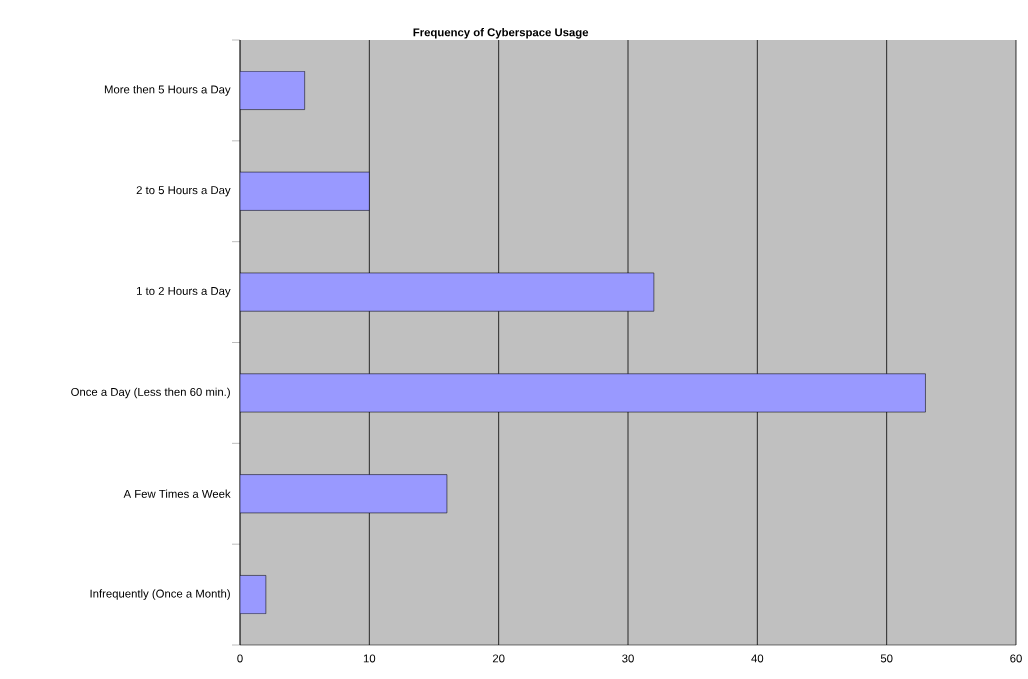 This screenshot has width=1028, height=679. What do you see at coordinates (167, 90) in the screenshot?
I see `y-tick-label: More then 5 Hours a Day` at bounding box center [167, 90].